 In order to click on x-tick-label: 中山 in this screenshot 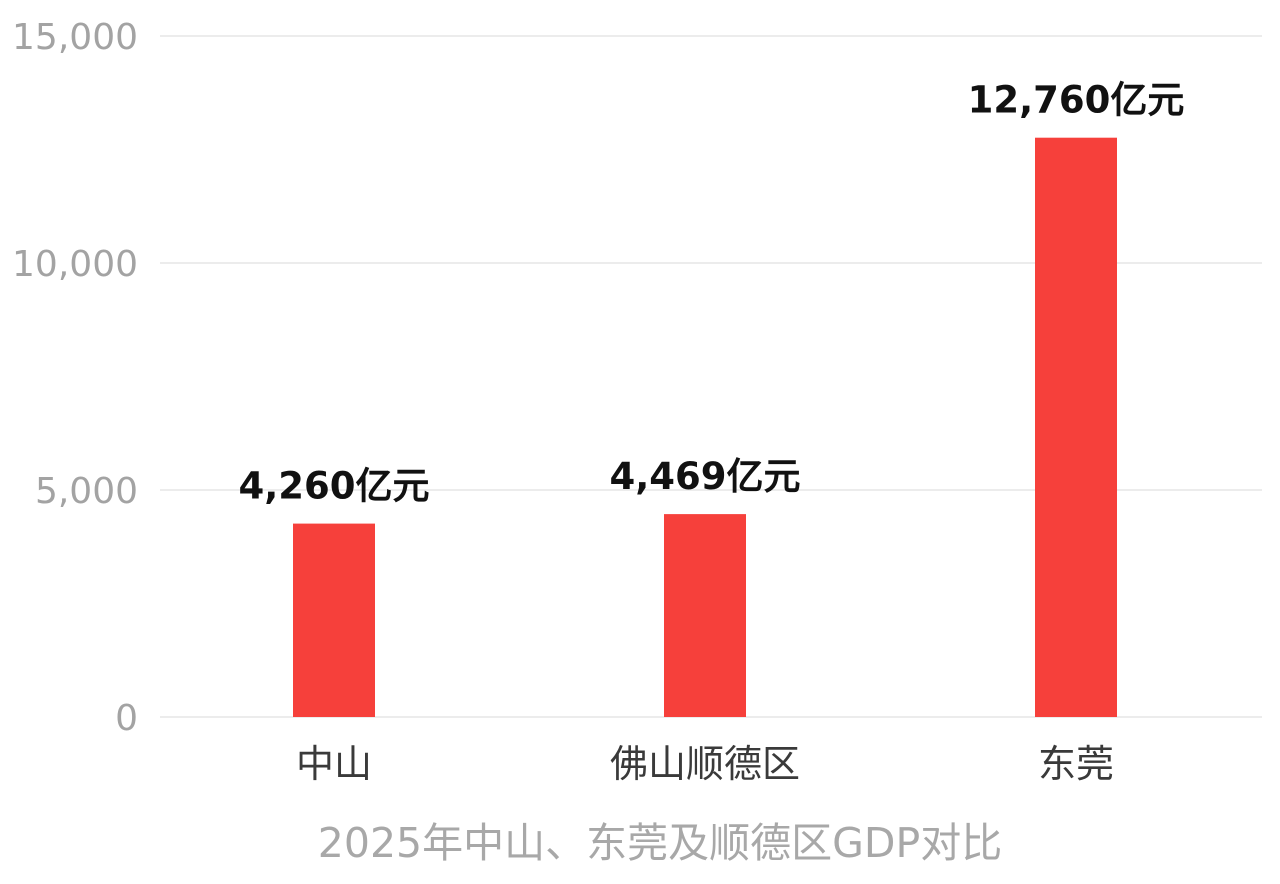, I will do `click(334, 764)`.